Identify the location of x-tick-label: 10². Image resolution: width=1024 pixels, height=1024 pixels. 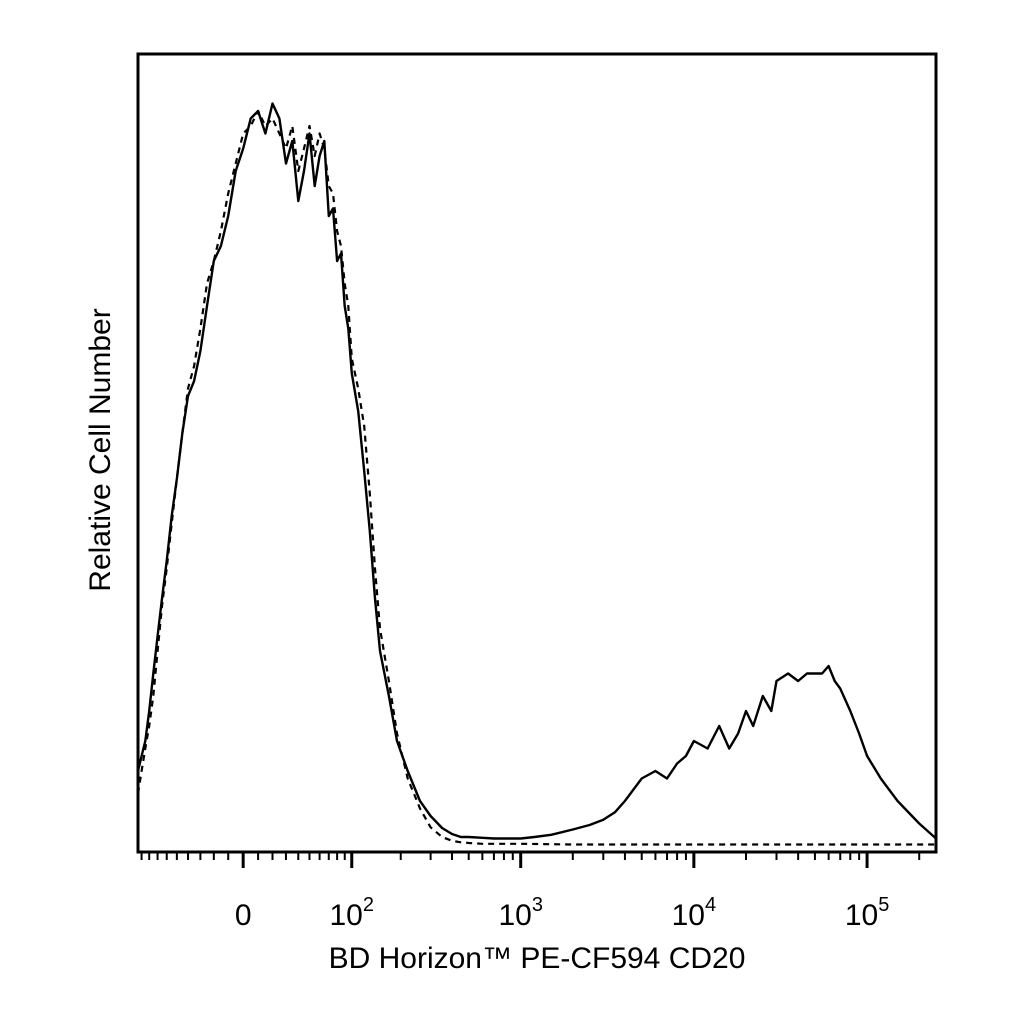
(352, 913).